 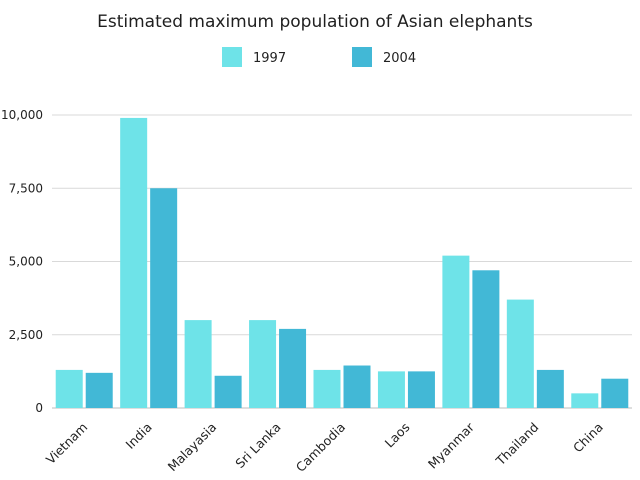 I want to click on bar-sri-lanka-2004, so click(x=293, y=368).